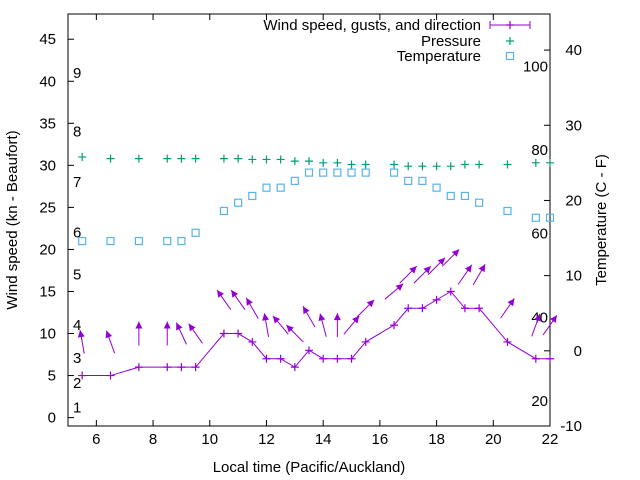  Describe the element at coordinates (535, 67) in the screenshot. I see `fahrenheit-label: 100` at that location.